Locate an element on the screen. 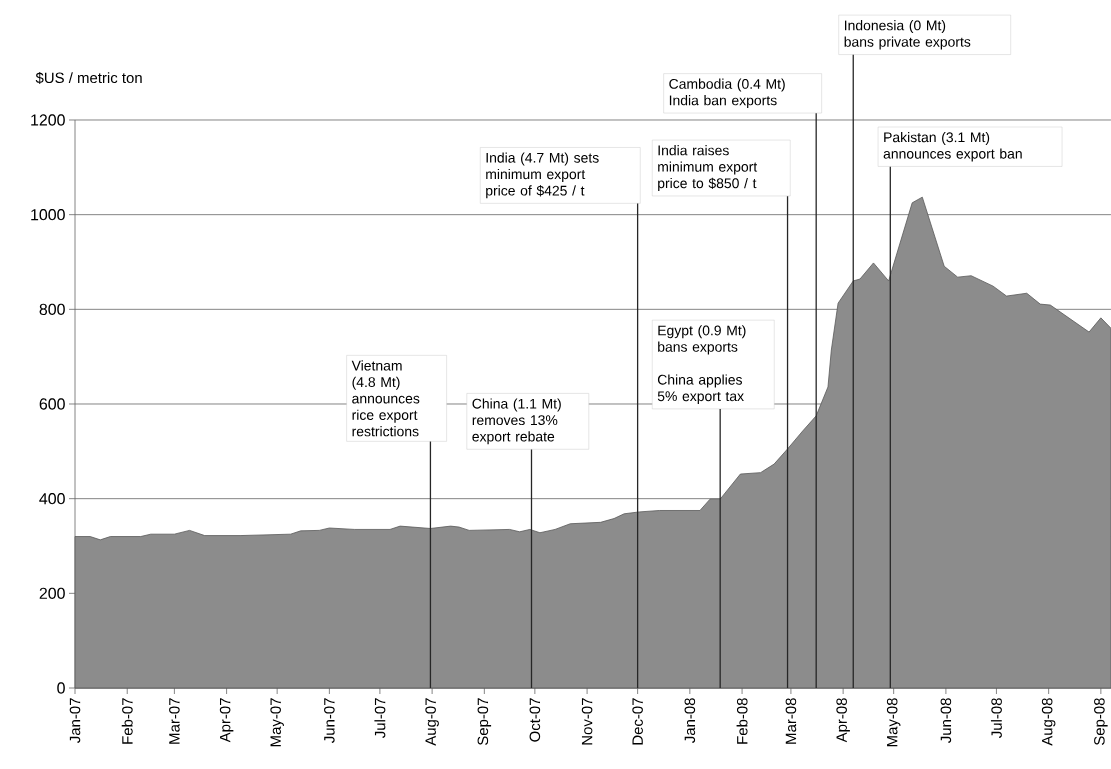  x-tick-label: May-07 is located at coordinates (277, 722).